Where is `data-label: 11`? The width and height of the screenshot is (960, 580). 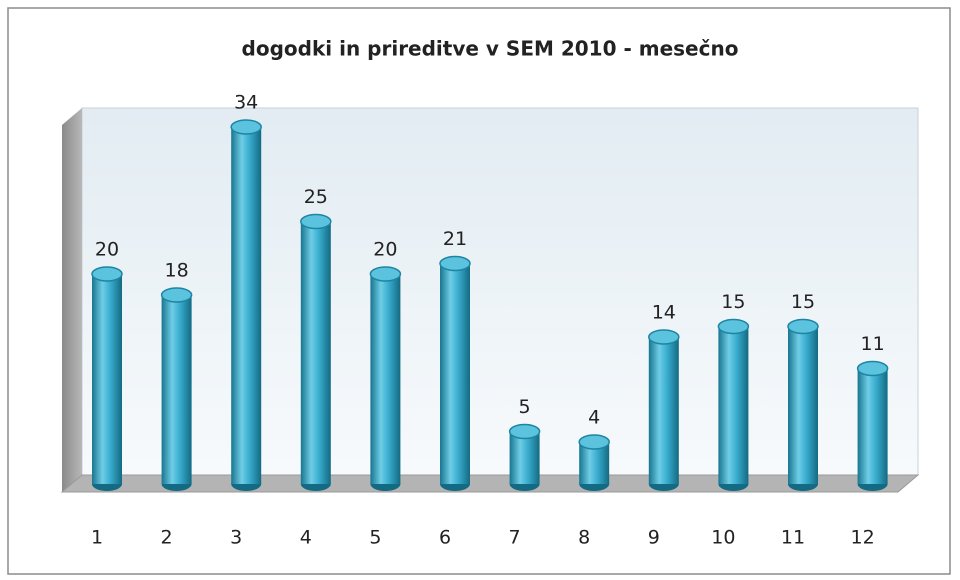
data-label: 11 is located at coordinates (873, 344).